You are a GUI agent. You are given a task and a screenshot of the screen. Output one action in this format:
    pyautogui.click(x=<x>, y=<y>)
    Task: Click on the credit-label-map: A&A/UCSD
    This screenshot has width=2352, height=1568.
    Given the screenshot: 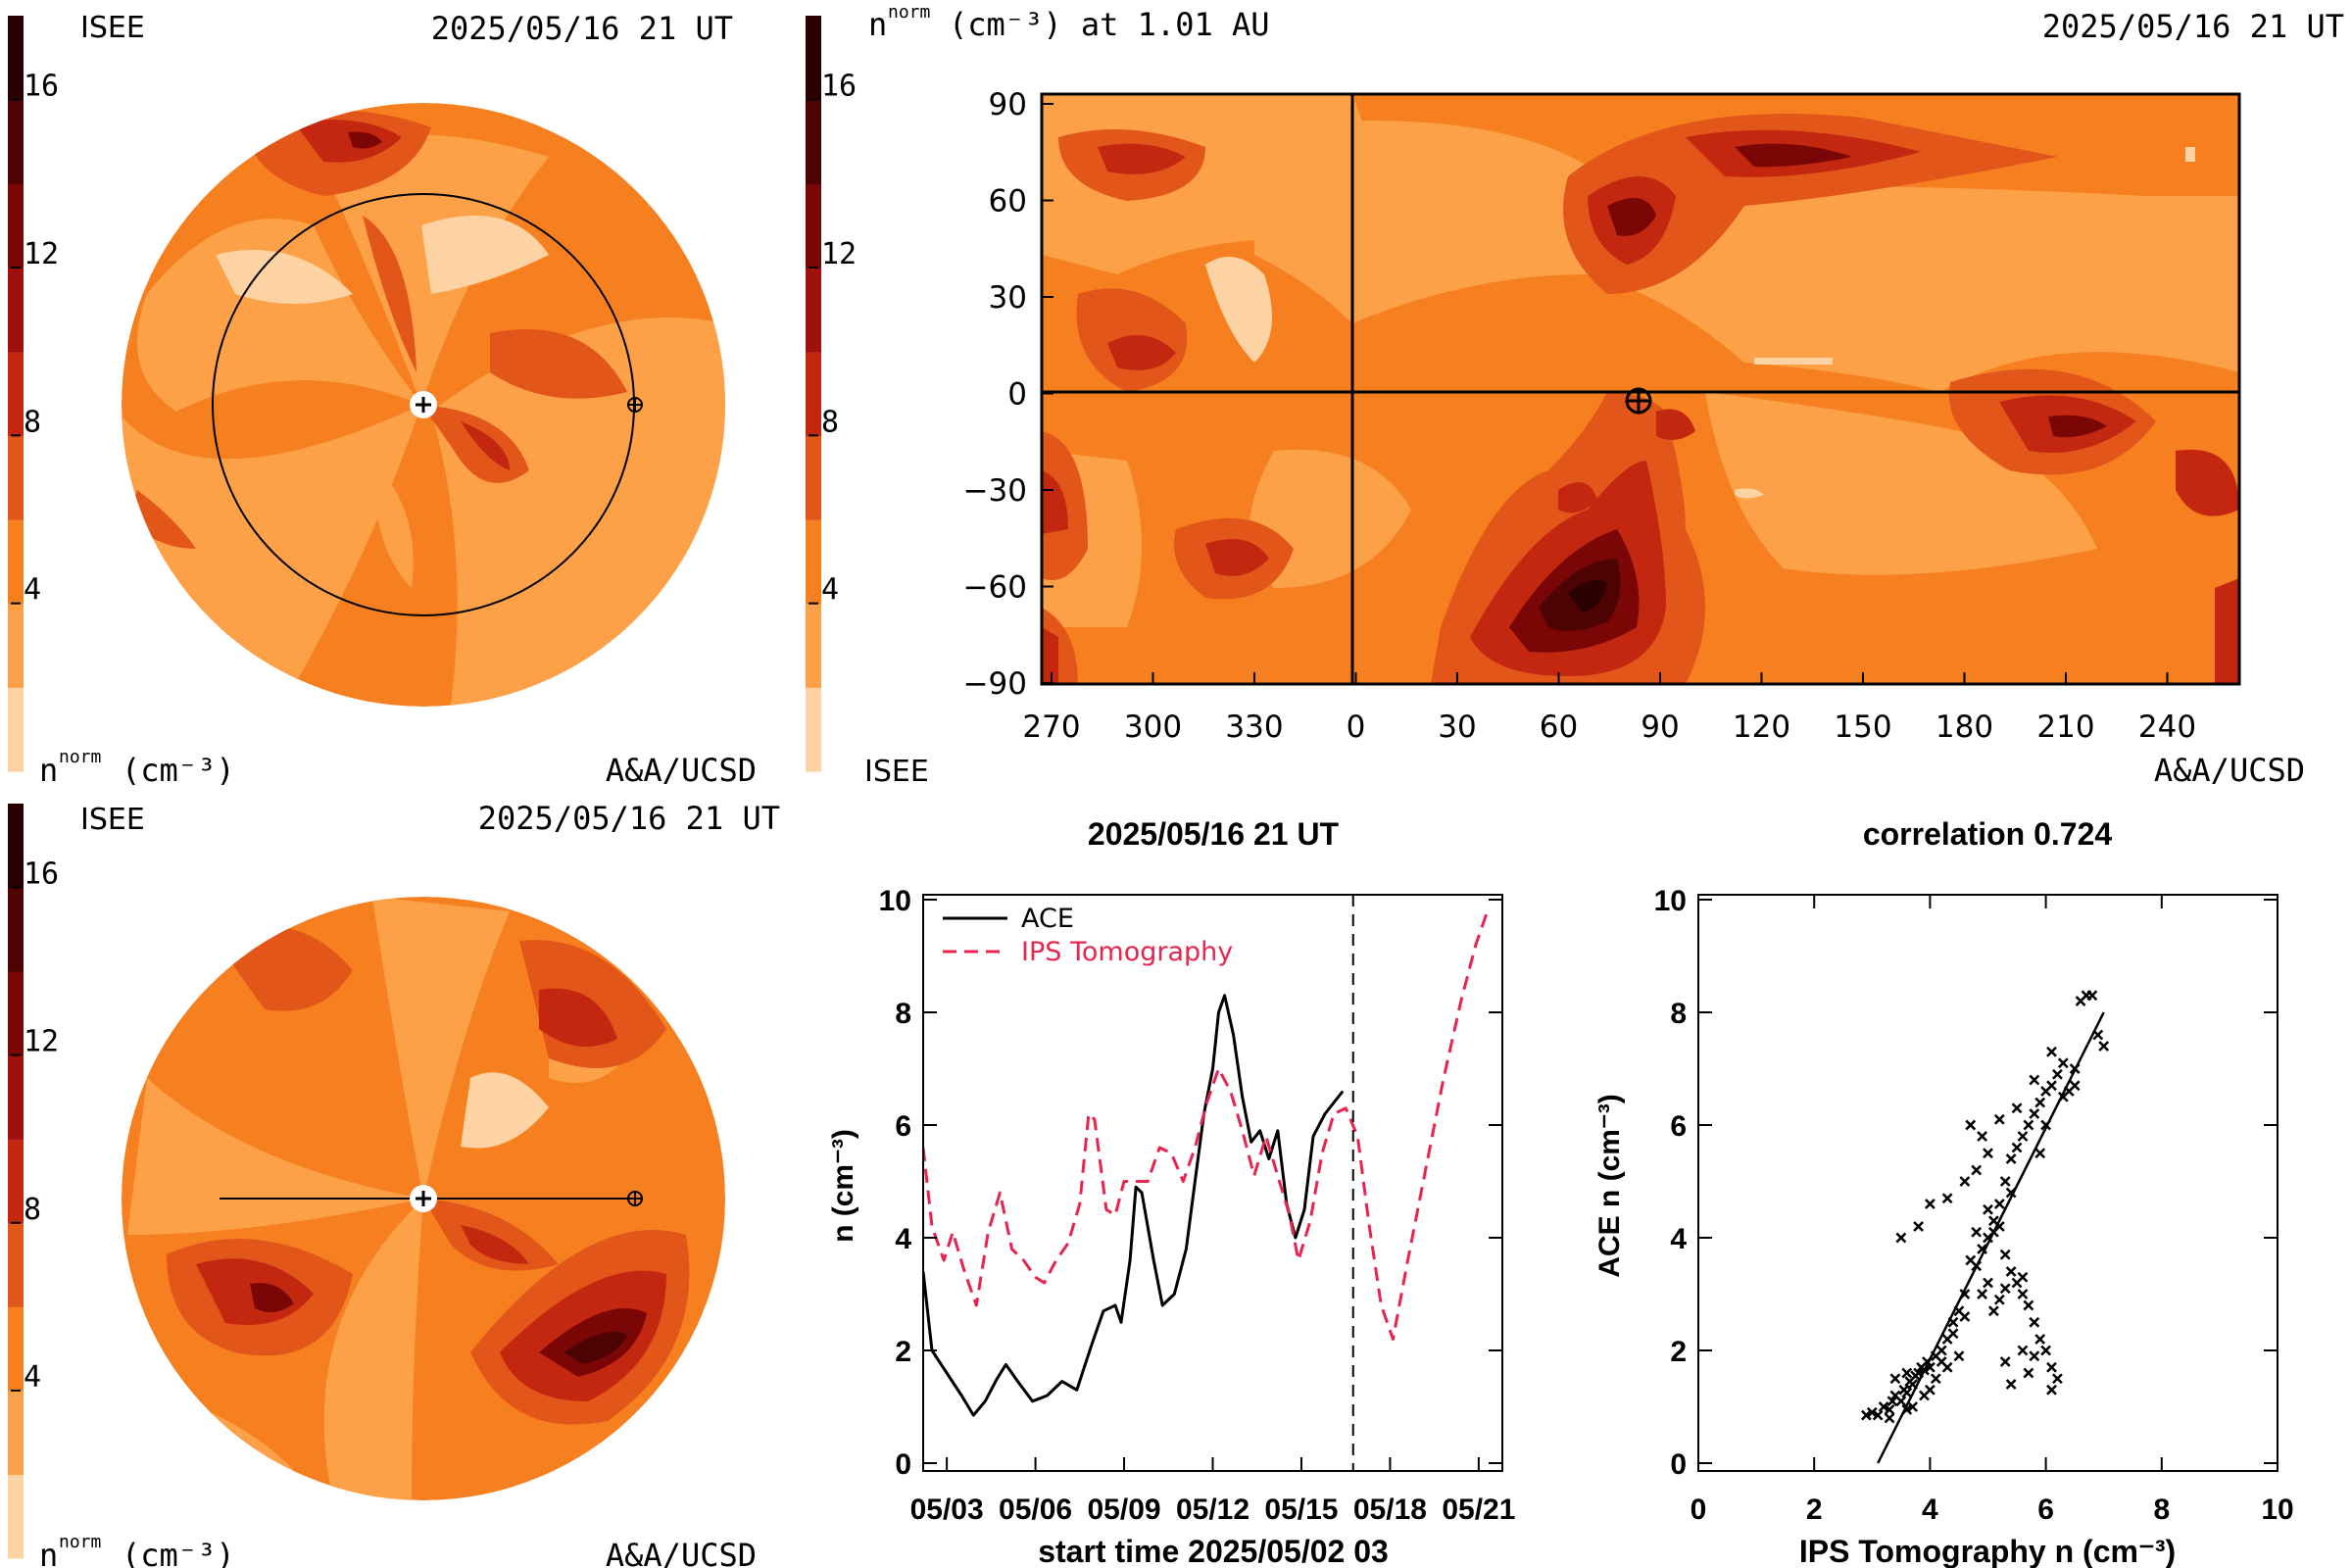 What is the action you would take?
    pyautogui.click(x=2229, y=770)
    